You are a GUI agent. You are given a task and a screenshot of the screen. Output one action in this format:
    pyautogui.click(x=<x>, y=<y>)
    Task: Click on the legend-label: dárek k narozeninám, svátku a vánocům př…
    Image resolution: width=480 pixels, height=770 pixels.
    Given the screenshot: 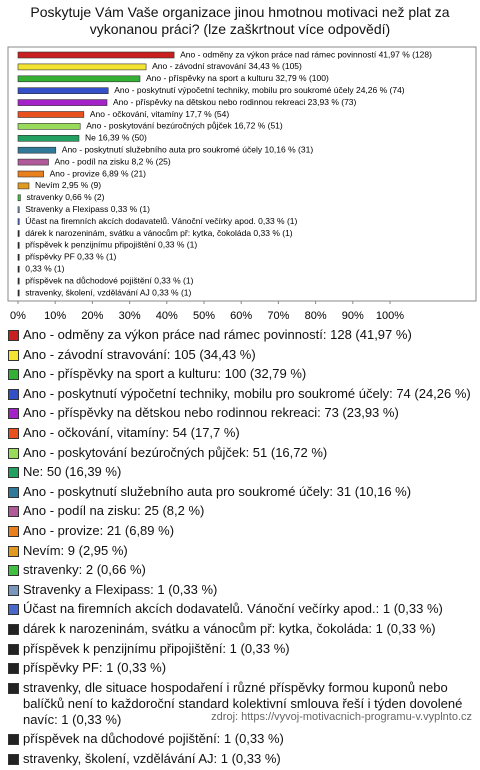 What is the action you would take?
    pyautogui.click(x=229, y=628)
    